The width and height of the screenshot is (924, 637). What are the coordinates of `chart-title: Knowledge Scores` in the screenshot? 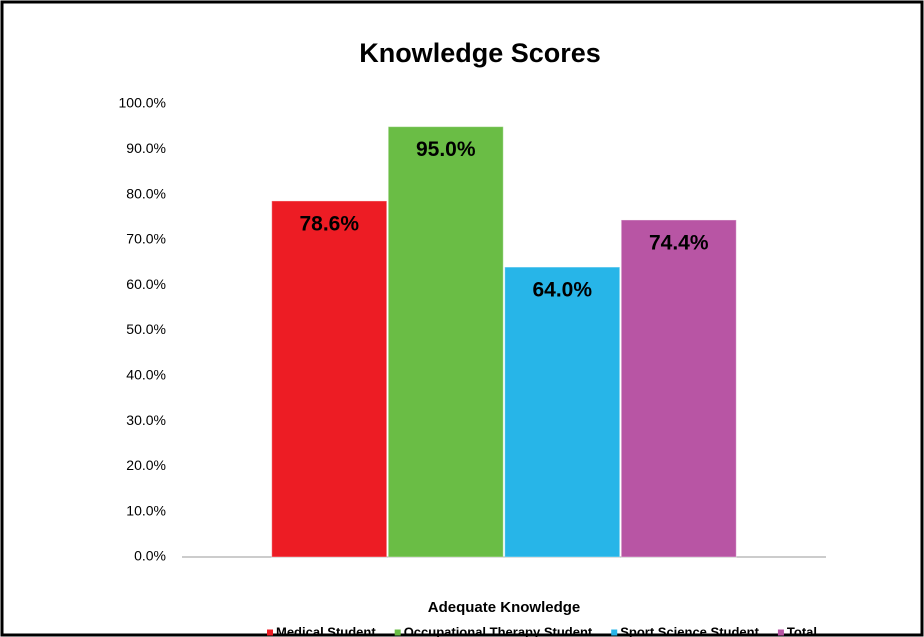 It's located at (480, 53).